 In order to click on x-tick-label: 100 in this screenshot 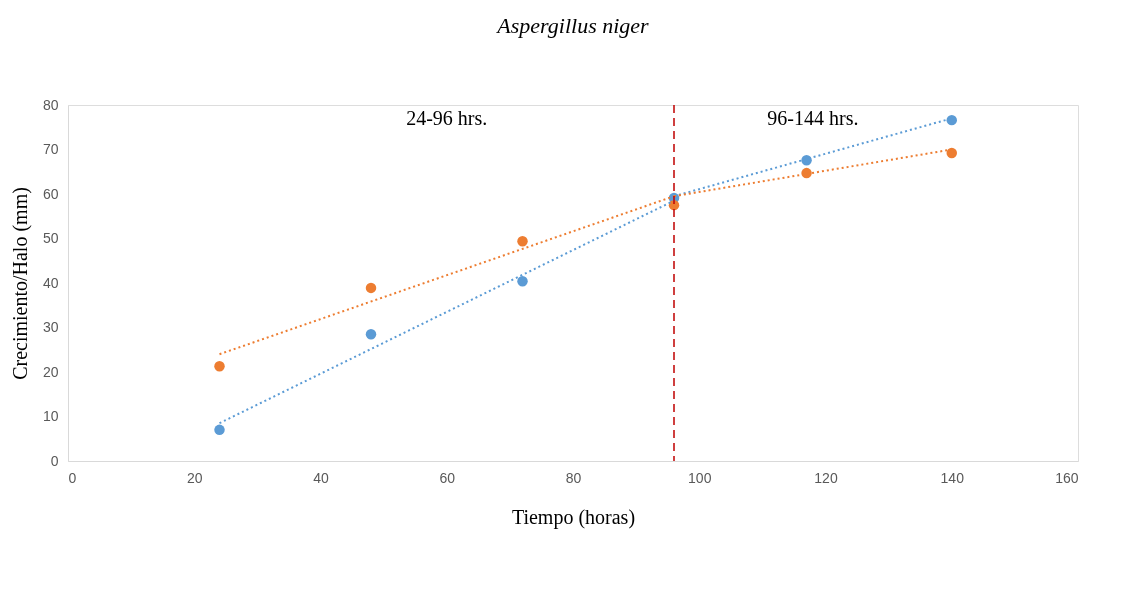, I will do `click(700, 477)`.